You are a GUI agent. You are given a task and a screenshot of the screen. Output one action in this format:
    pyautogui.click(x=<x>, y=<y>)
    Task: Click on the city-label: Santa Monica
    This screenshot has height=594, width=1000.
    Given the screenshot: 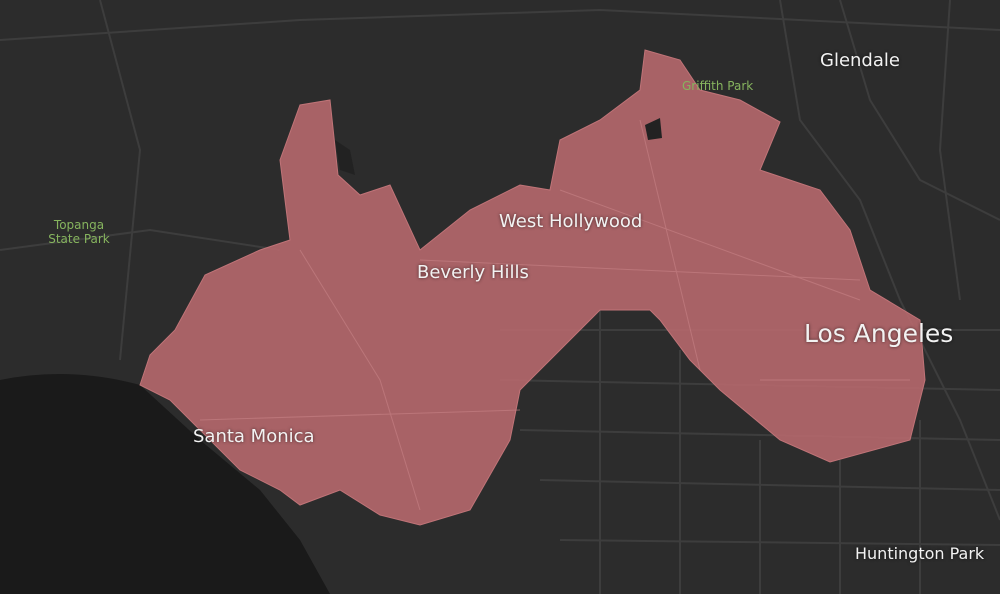 What is the action you would take?
    pyautogui.click(x=254, y=436)
    